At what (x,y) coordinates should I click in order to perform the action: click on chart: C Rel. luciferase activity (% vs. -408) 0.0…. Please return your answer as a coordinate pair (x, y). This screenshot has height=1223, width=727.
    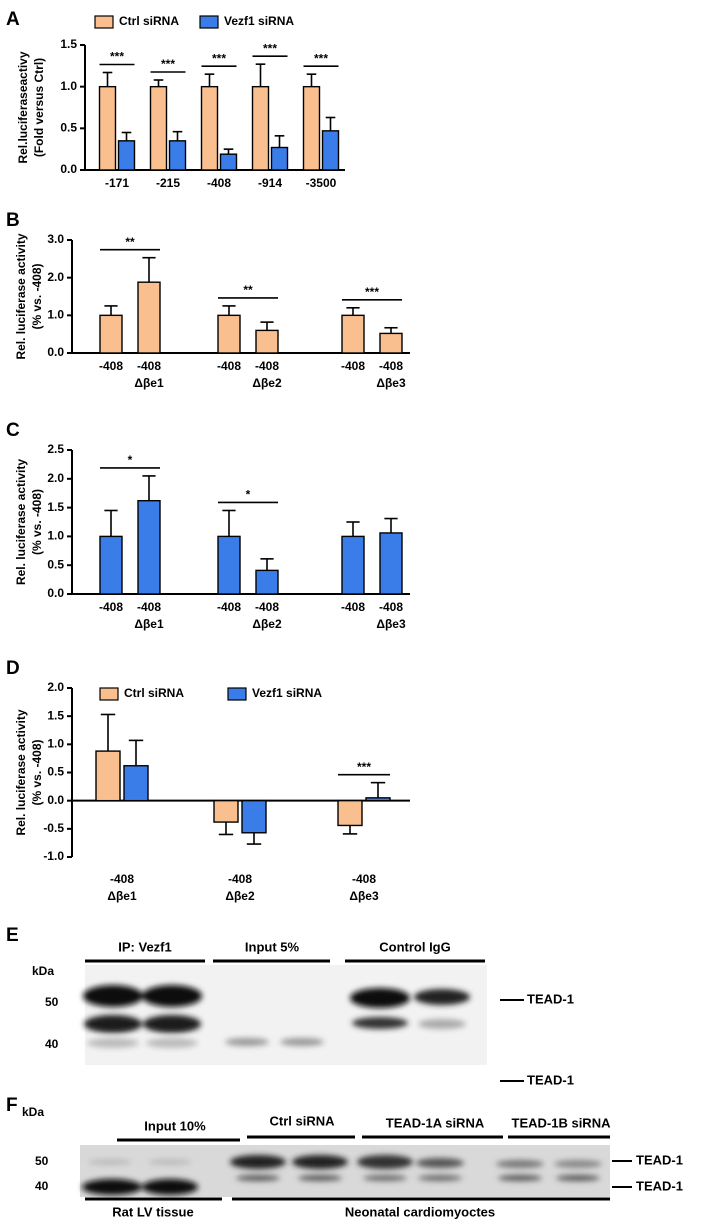
    Looking at the image, I should click on (208, 525).